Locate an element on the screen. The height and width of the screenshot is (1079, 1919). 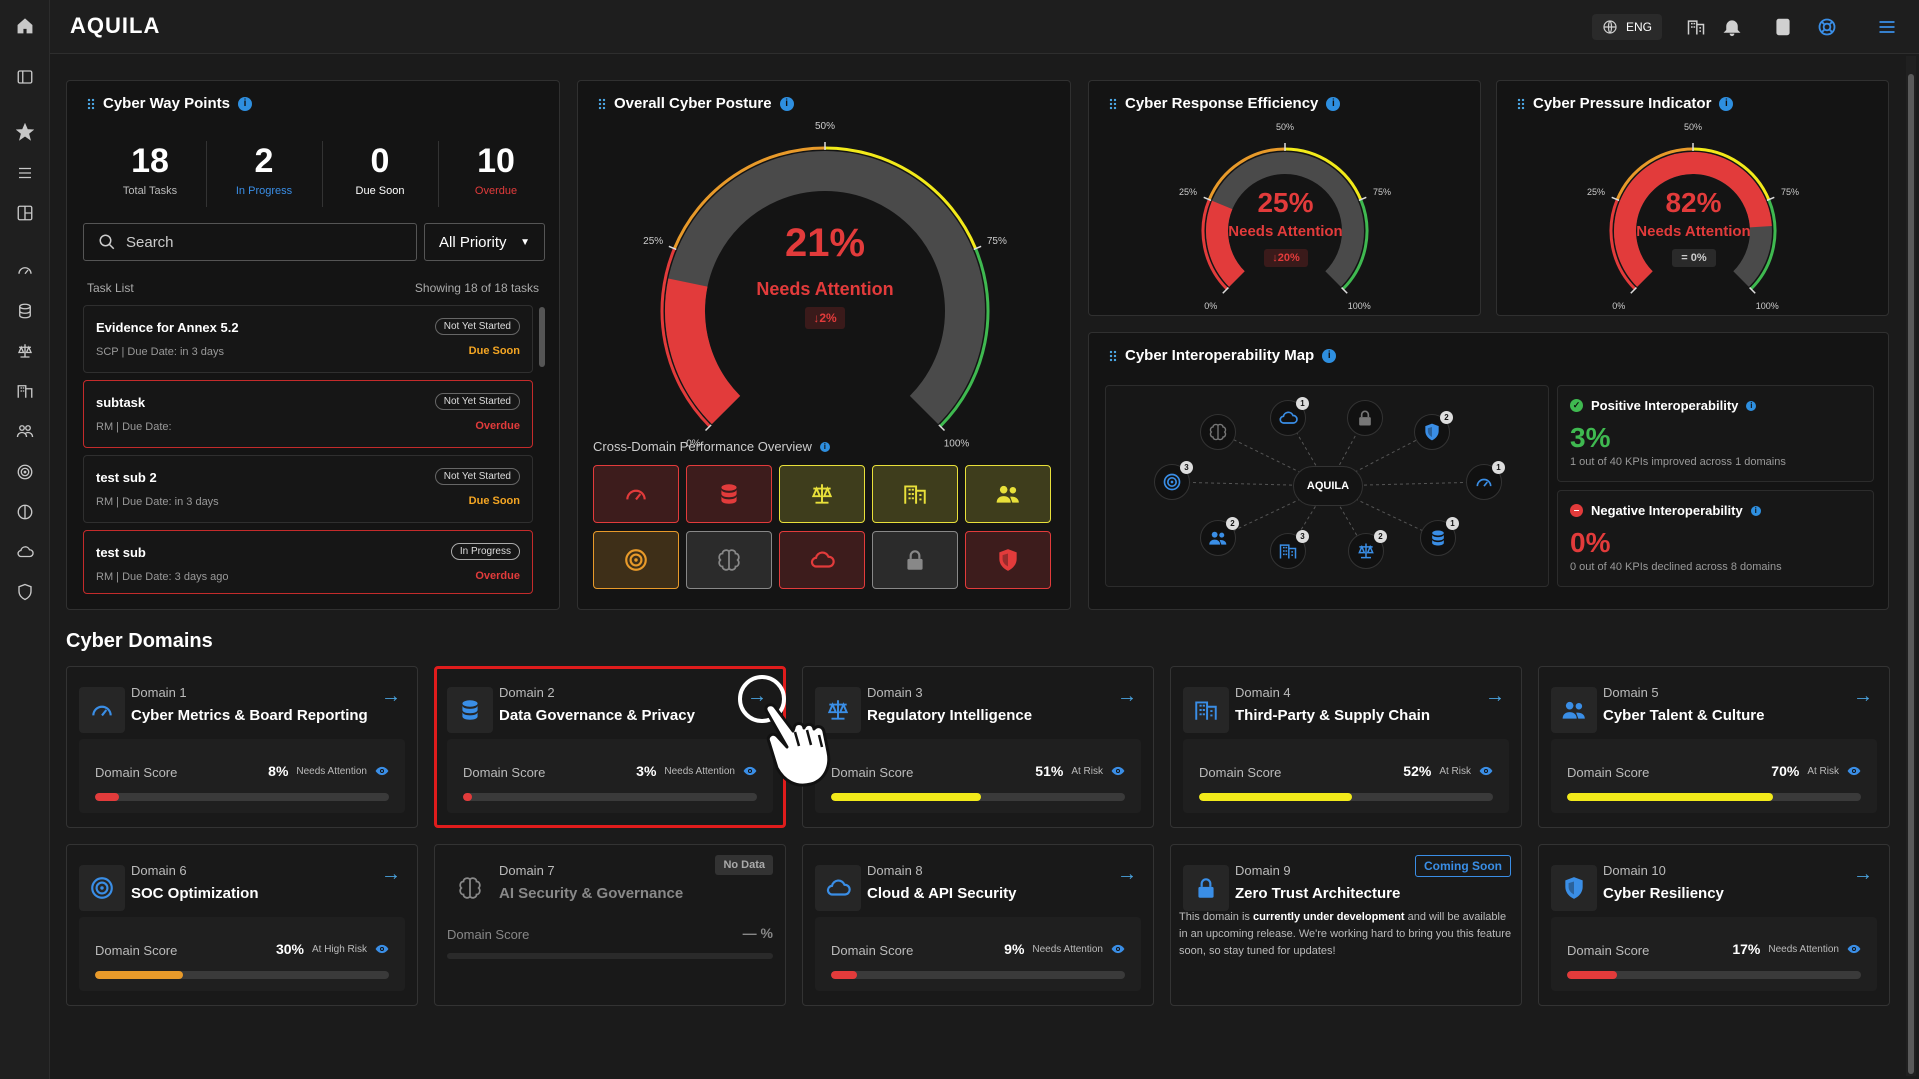
language-selector: ENG is located at coordinates (1627, 27).